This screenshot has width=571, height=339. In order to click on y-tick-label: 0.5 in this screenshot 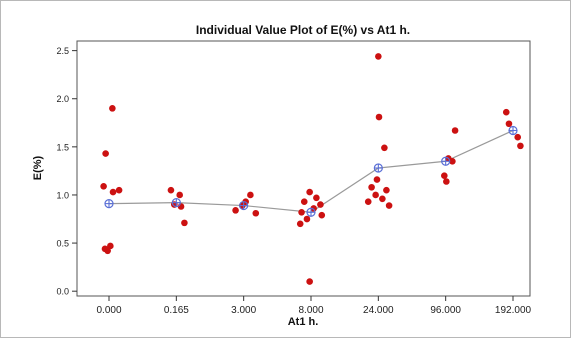, I will do `click(62, 244)`.